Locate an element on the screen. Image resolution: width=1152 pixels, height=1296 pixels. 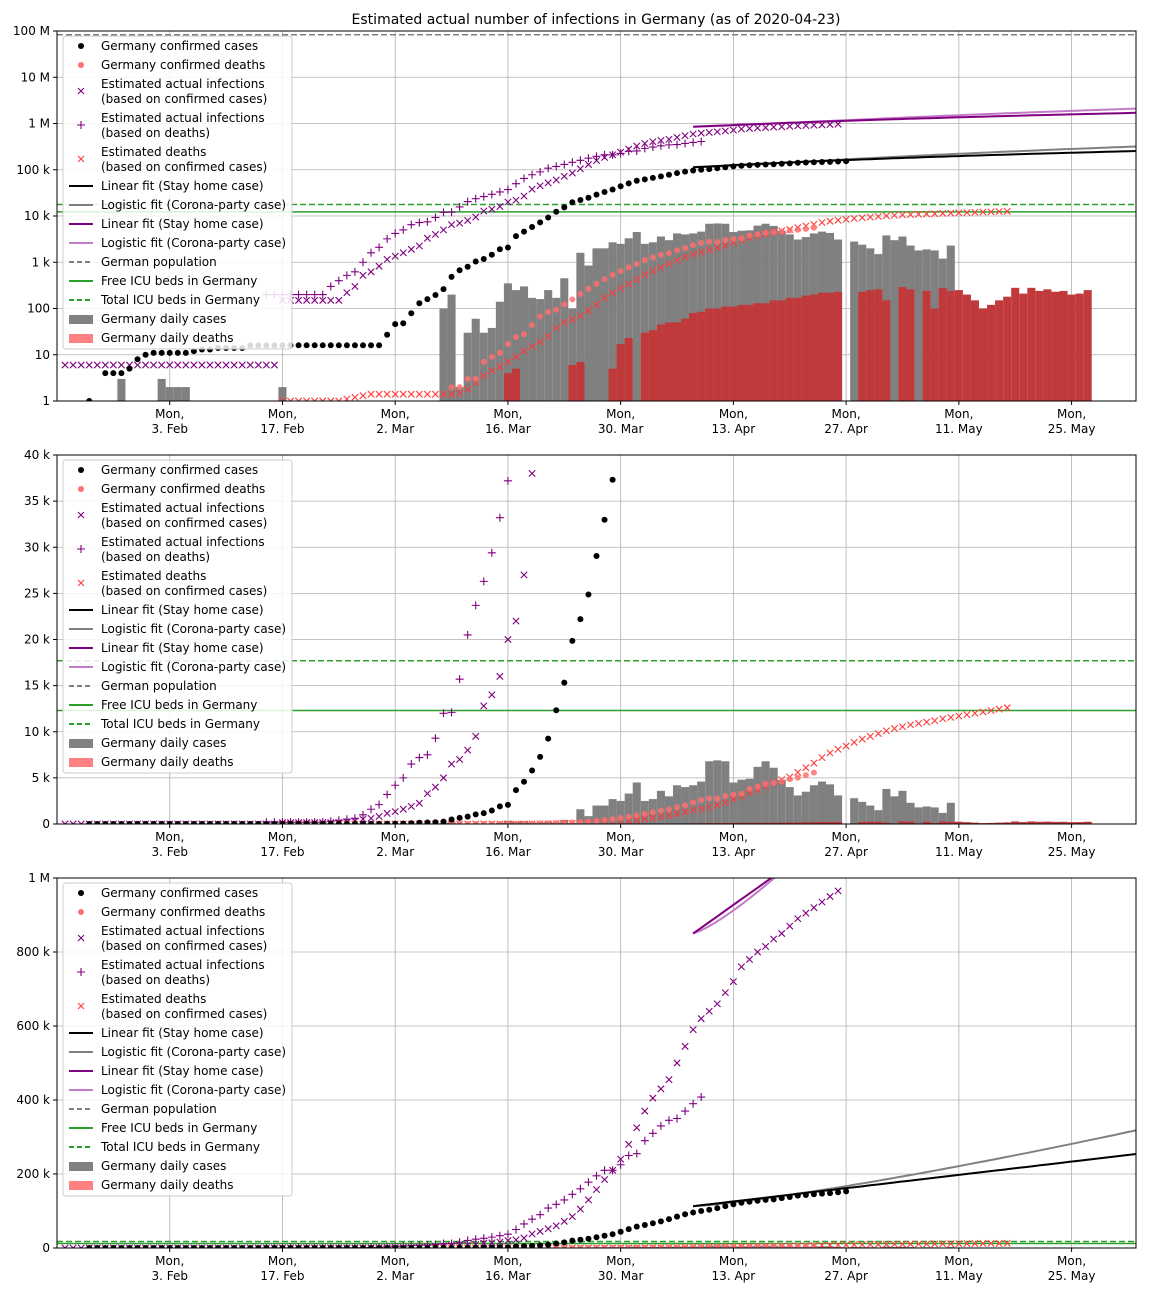
legend-label: Germany daily deaths is located at coordinates (167, 1185).